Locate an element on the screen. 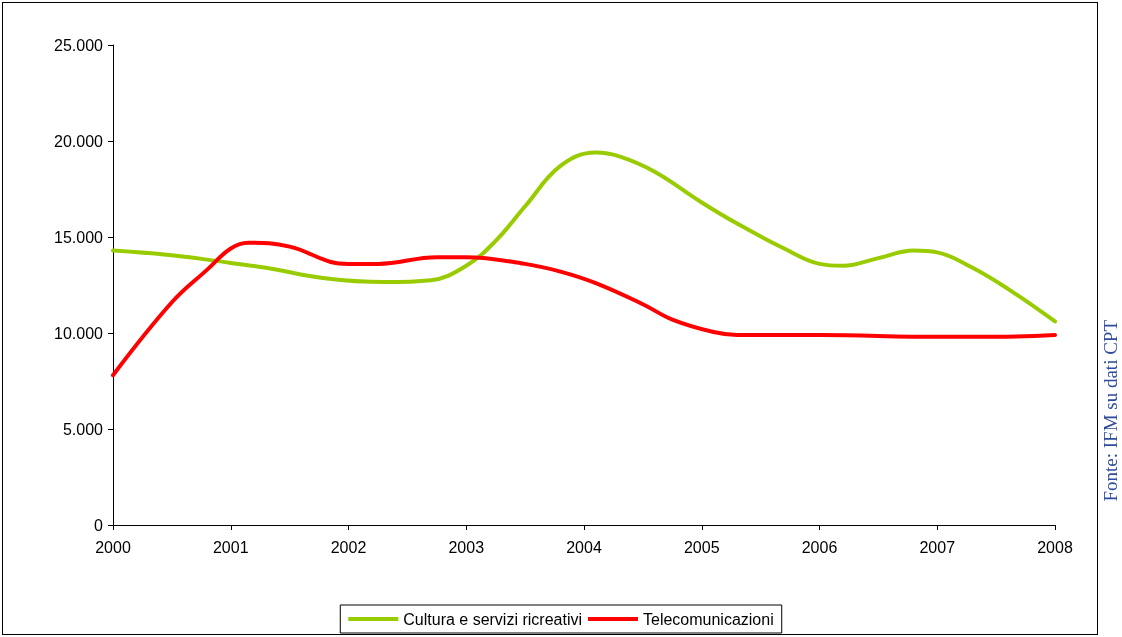 The height and width of the screenshot is (637, 1122). x-tick-label: 2007 is located at coordinates (937, 547).